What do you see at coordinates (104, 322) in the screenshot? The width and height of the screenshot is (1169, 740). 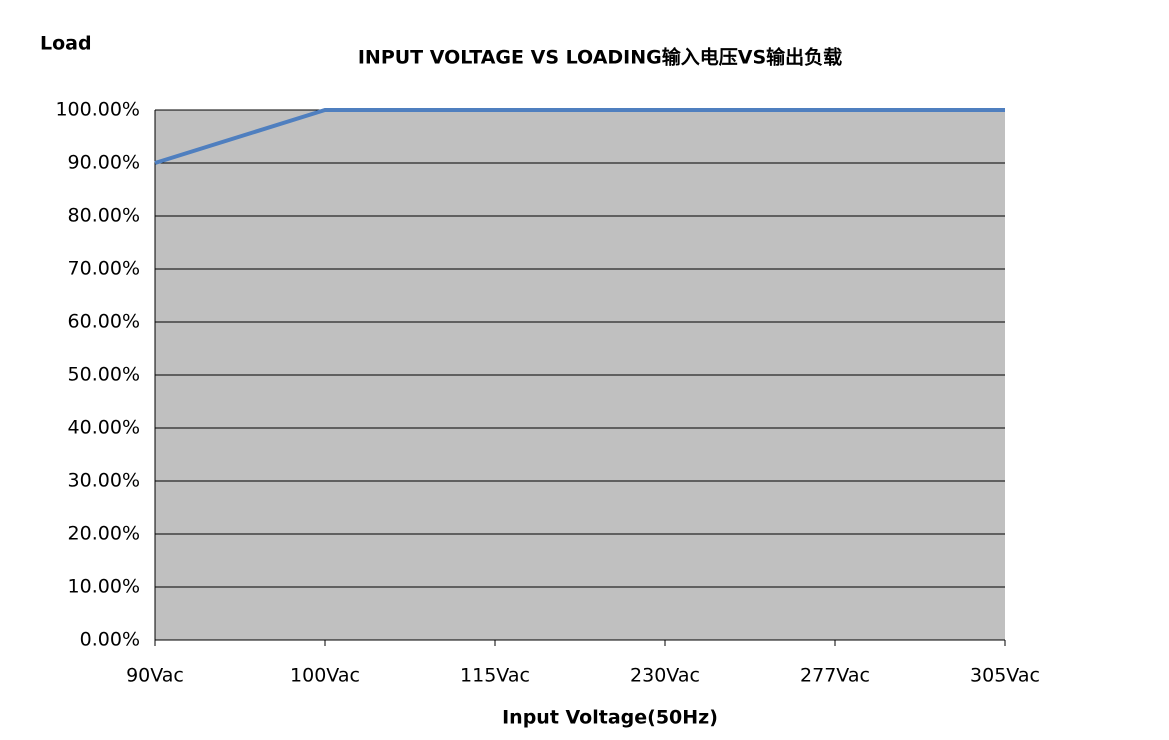 I see `y-tick-label: 60.00%` at bounding box center [104, 322].